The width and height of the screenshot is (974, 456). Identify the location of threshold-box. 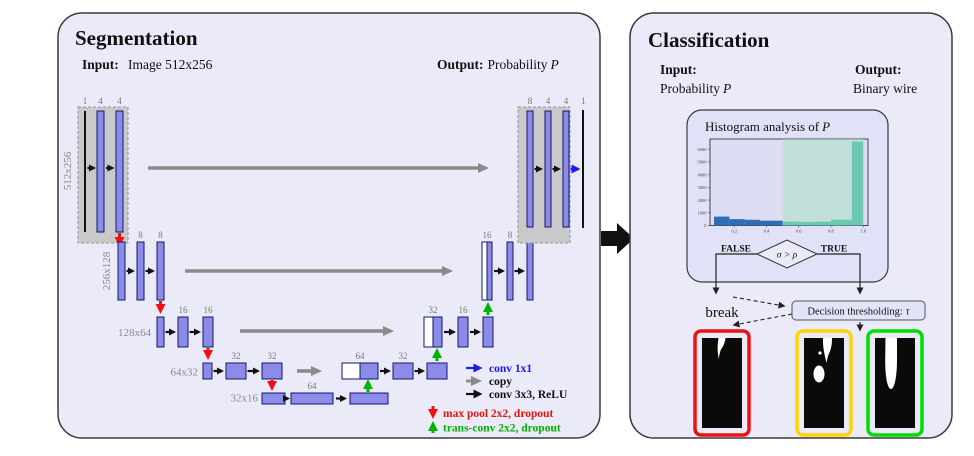
(858, 310).